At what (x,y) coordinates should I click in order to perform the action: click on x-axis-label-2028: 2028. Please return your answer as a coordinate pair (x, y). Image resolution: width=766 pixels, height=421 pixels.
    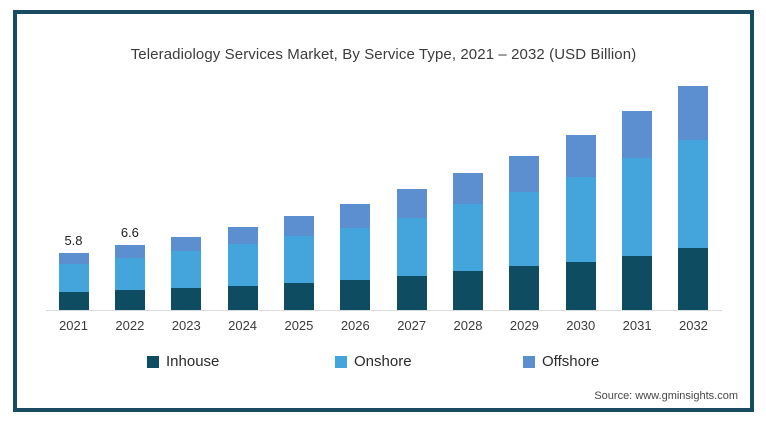
    Looking at the image, I should click on (468, 325).